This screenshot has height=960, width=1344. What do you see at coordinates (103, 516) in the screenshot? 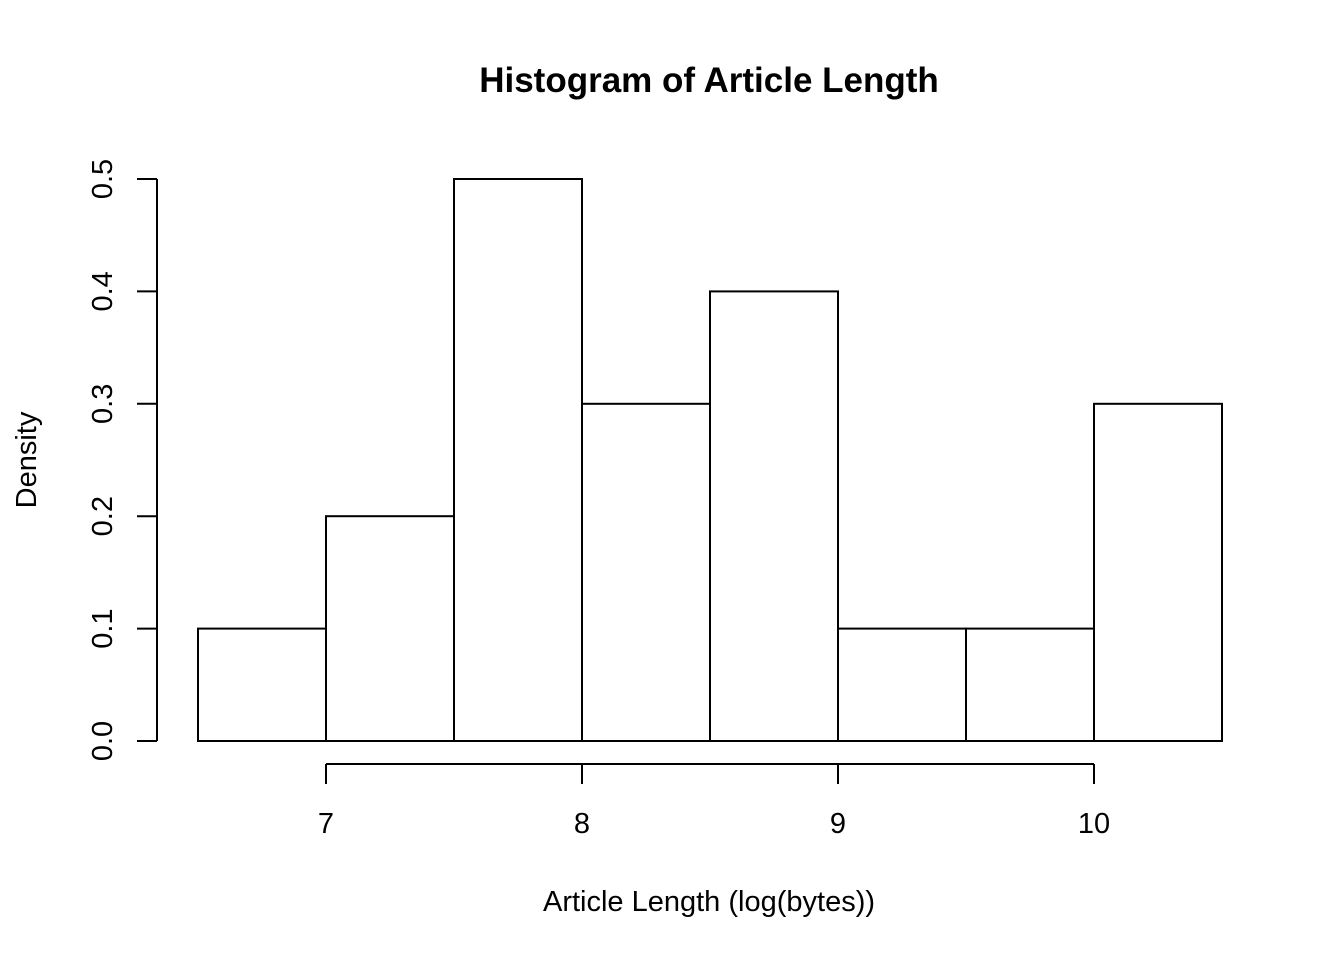
I see `y-tick-label-2: 0.2` at bounding box center [103, 516].